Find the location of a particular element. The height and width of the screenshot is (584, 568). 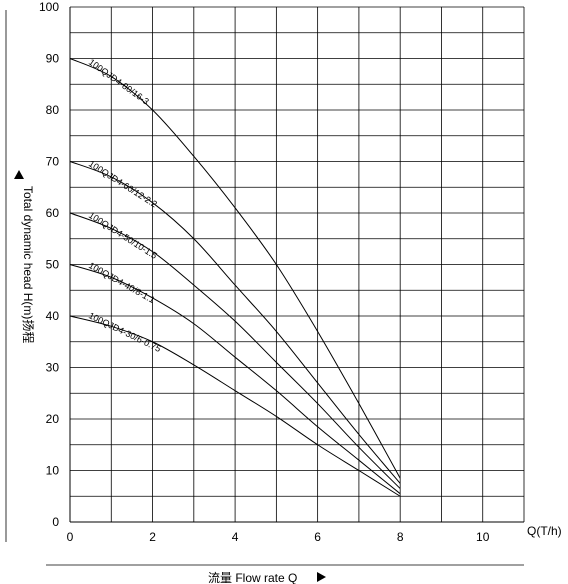

y-tick-labels: 0 10 20 30 40 50 60 70 80 90 100 is located at coordinates (49, 264).